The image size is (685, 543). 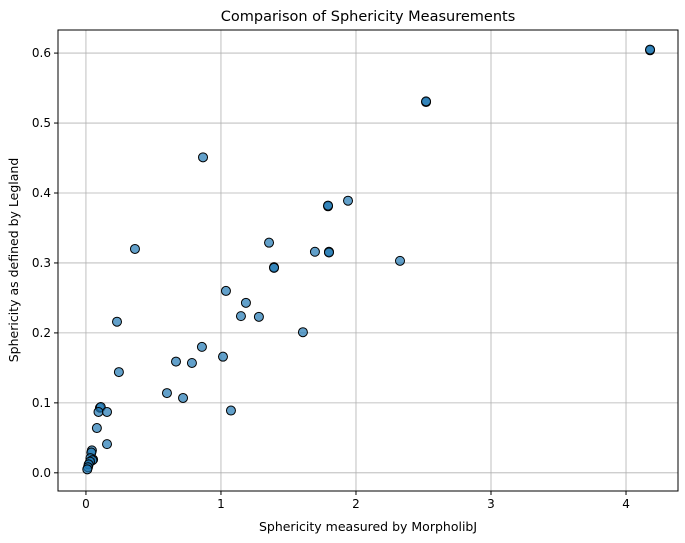 What do you see at coordinates (41, 473) in the screenshot?
I see `y-tick-label: 0.0` at bounding box center [41, 473].